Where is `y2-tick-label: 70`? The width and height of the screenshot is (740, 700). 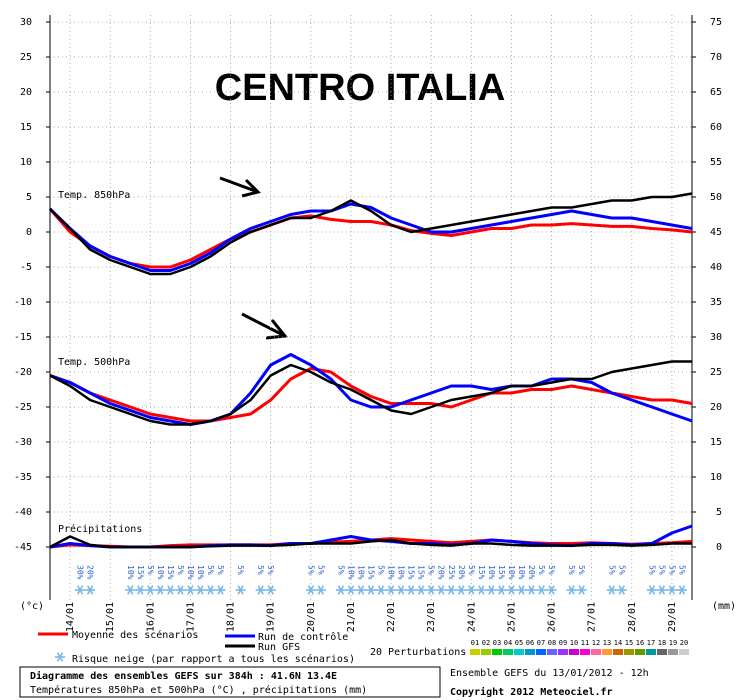 y2-tick-label: 70 is located at coordinates (716, 57).